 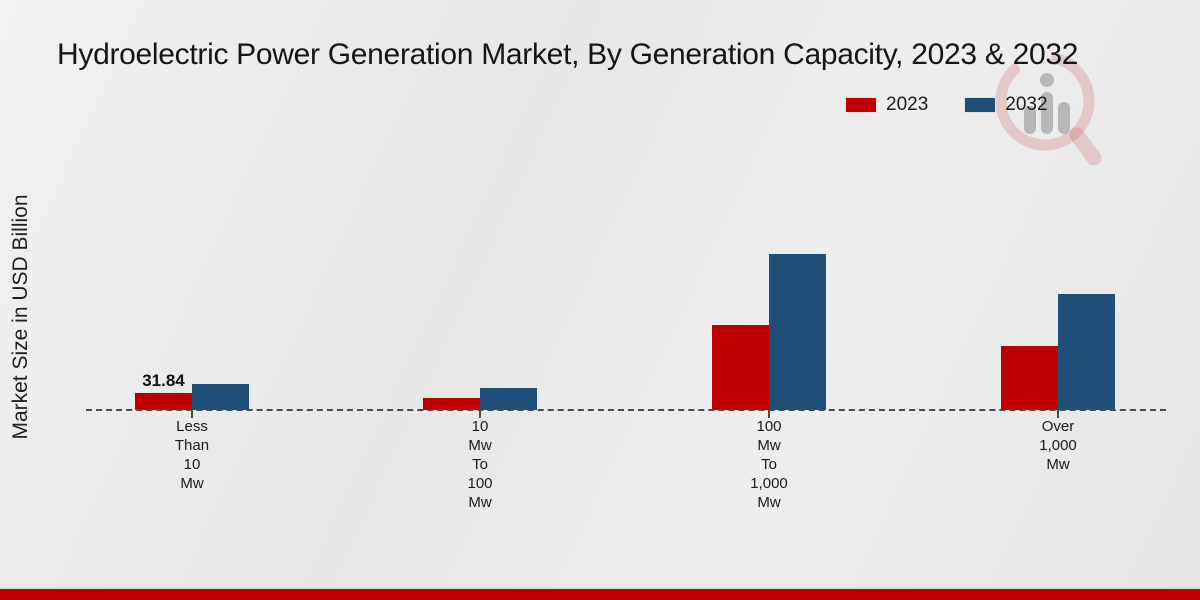 What do you see at coordinates (946, 105) in the screenshot?
I see `legend: 2023 2032` at bounding box center [946, 105].